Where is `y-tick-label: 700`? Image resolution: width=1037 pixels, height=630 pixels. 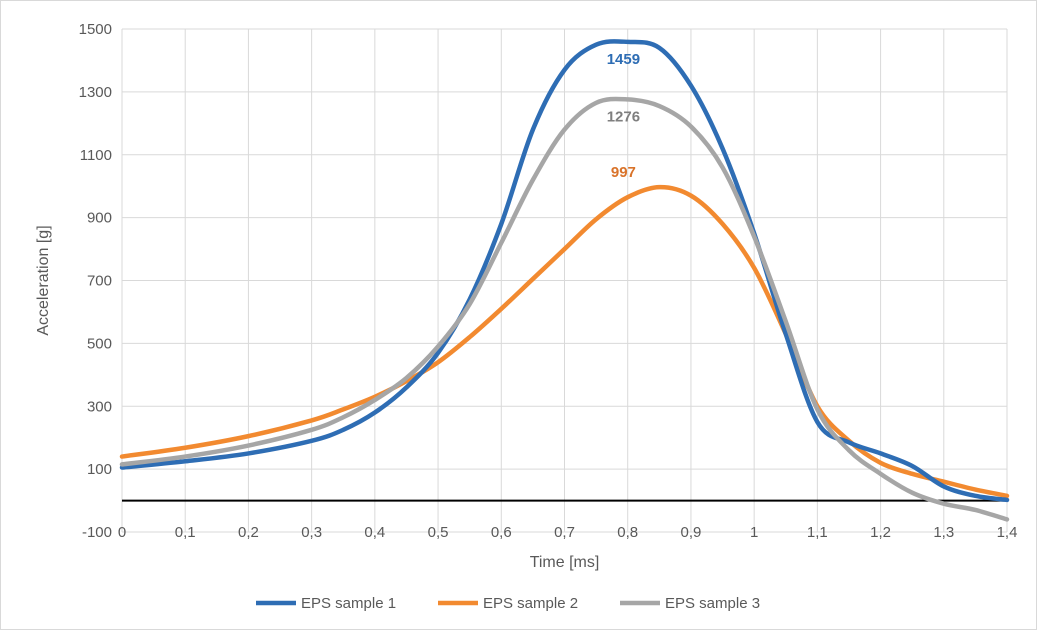
y-tick-label: 700 is located at coordinates (99, 281).